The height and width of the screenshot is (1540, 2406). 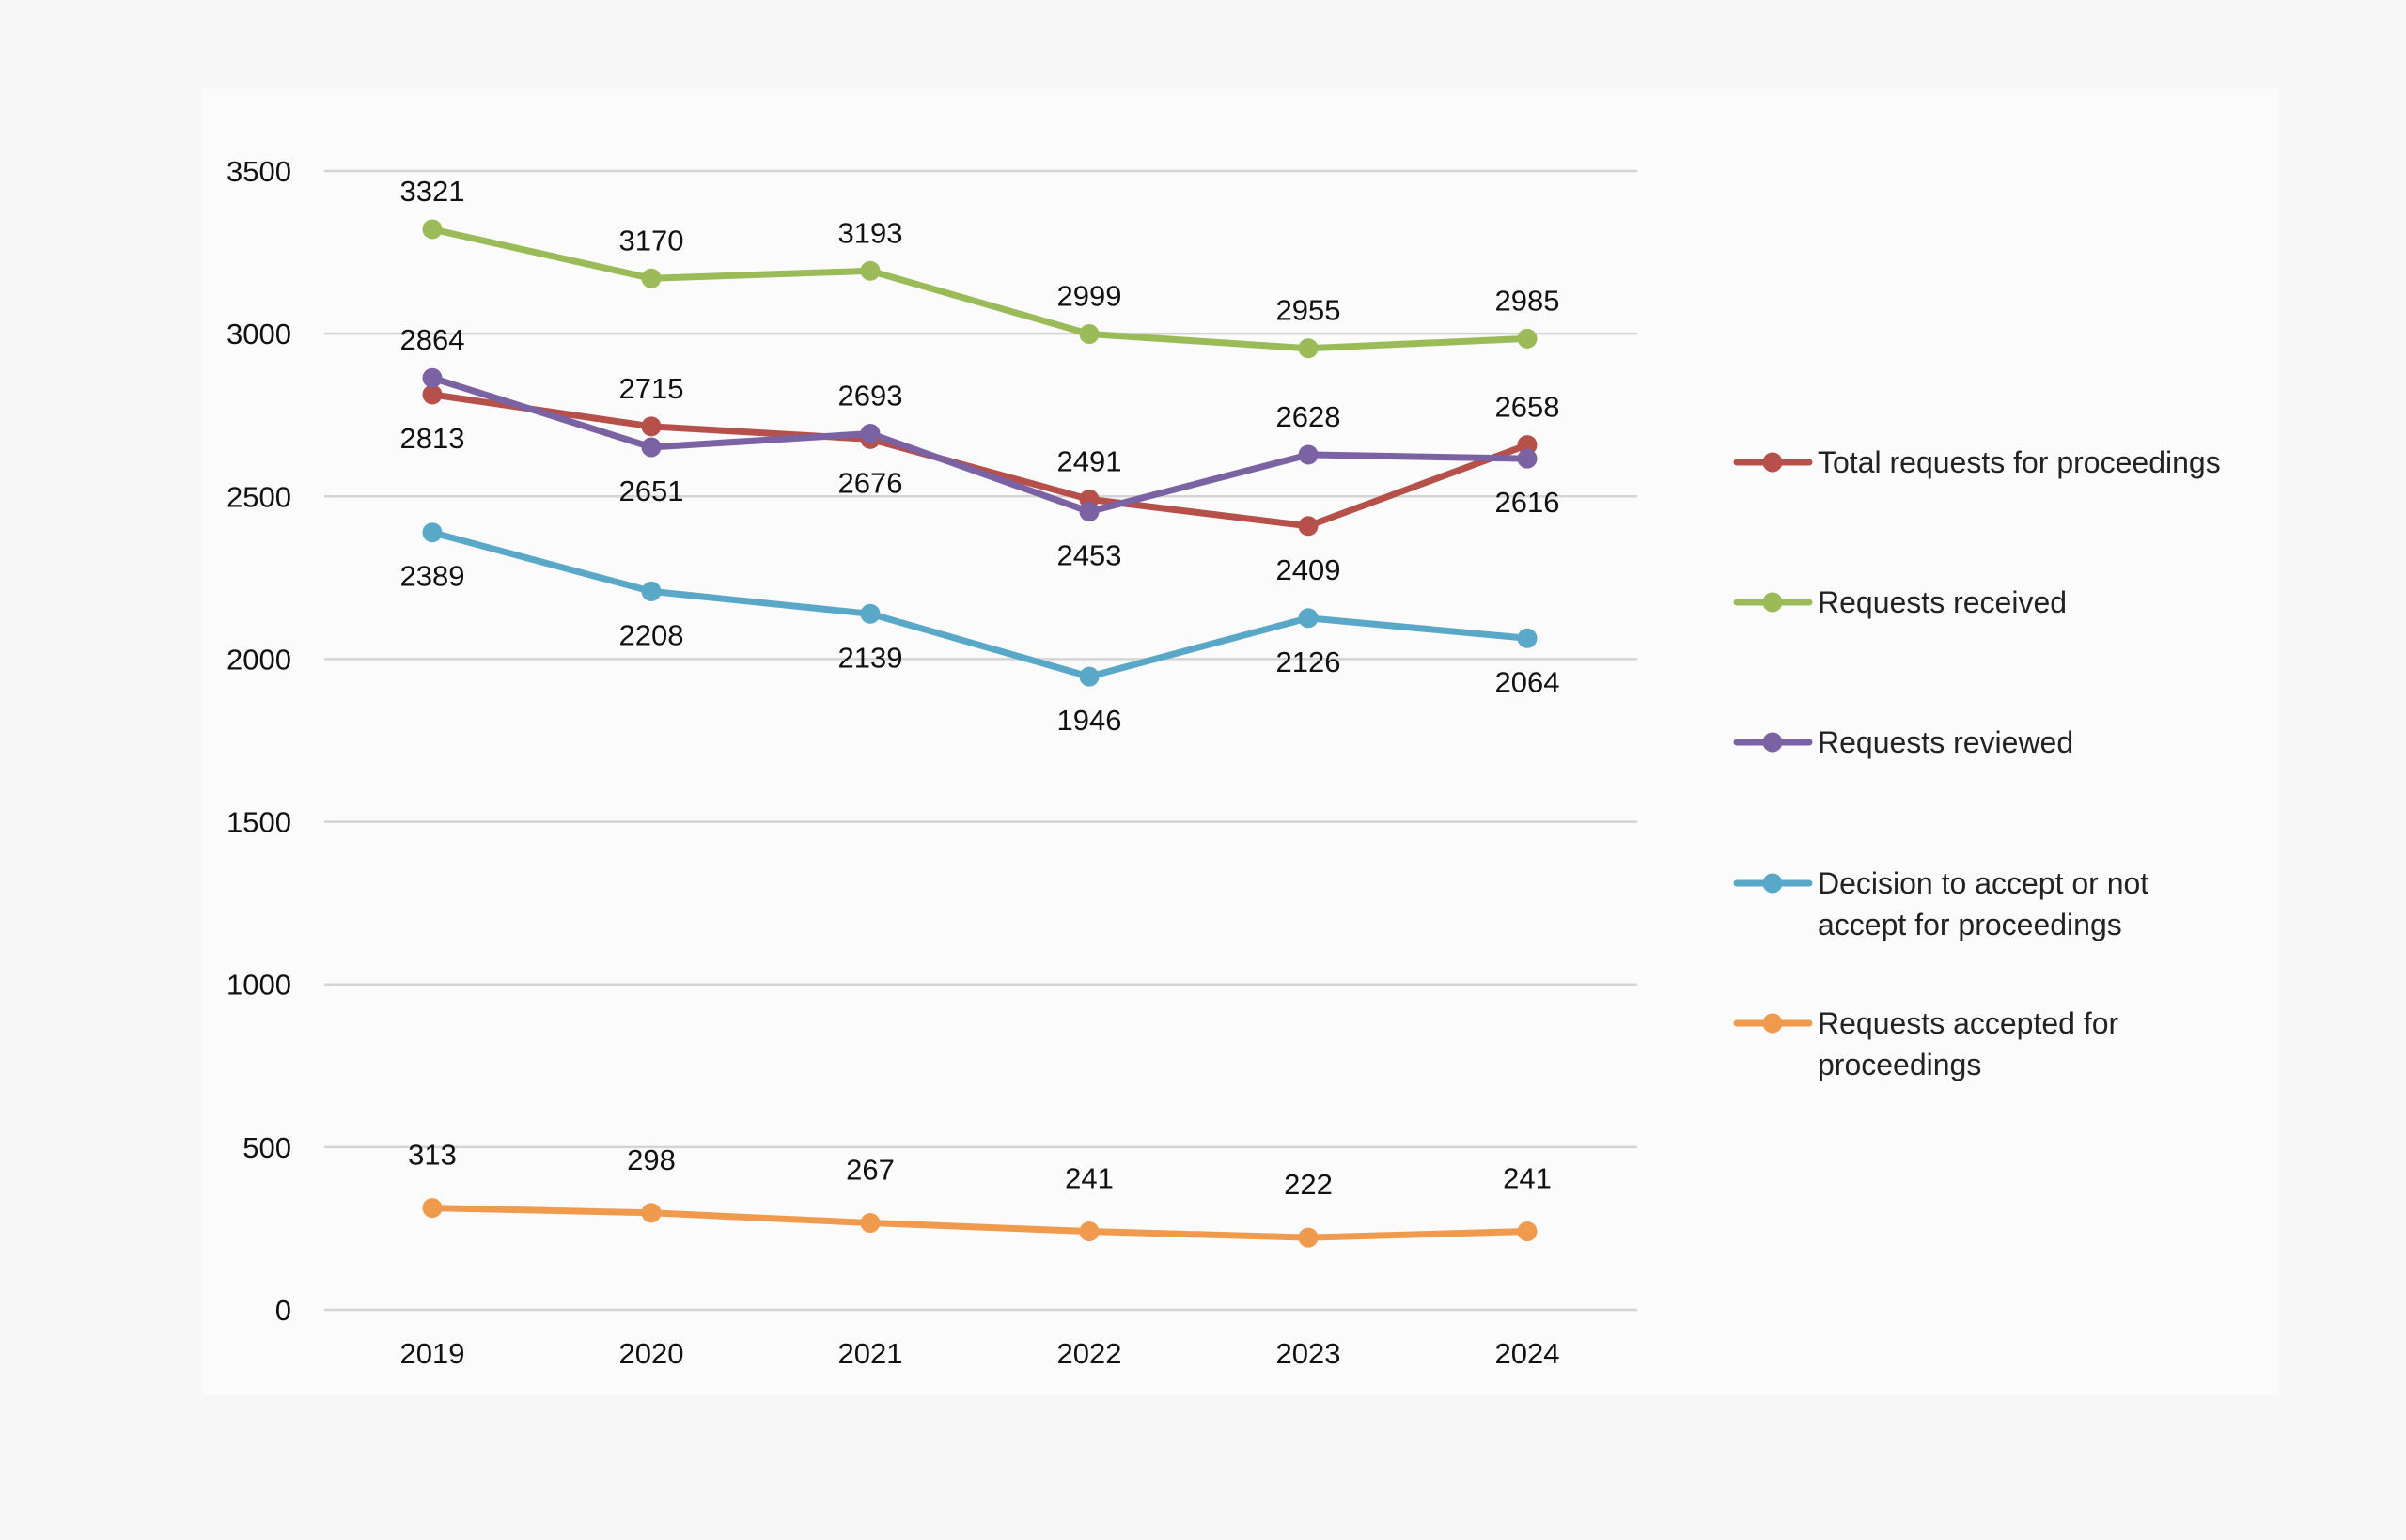 What do you see at coordinates (1983, 883) in the screenshot?
I see `legend-label-line: Decision to accept or not` at bounding box center [1983, 883].